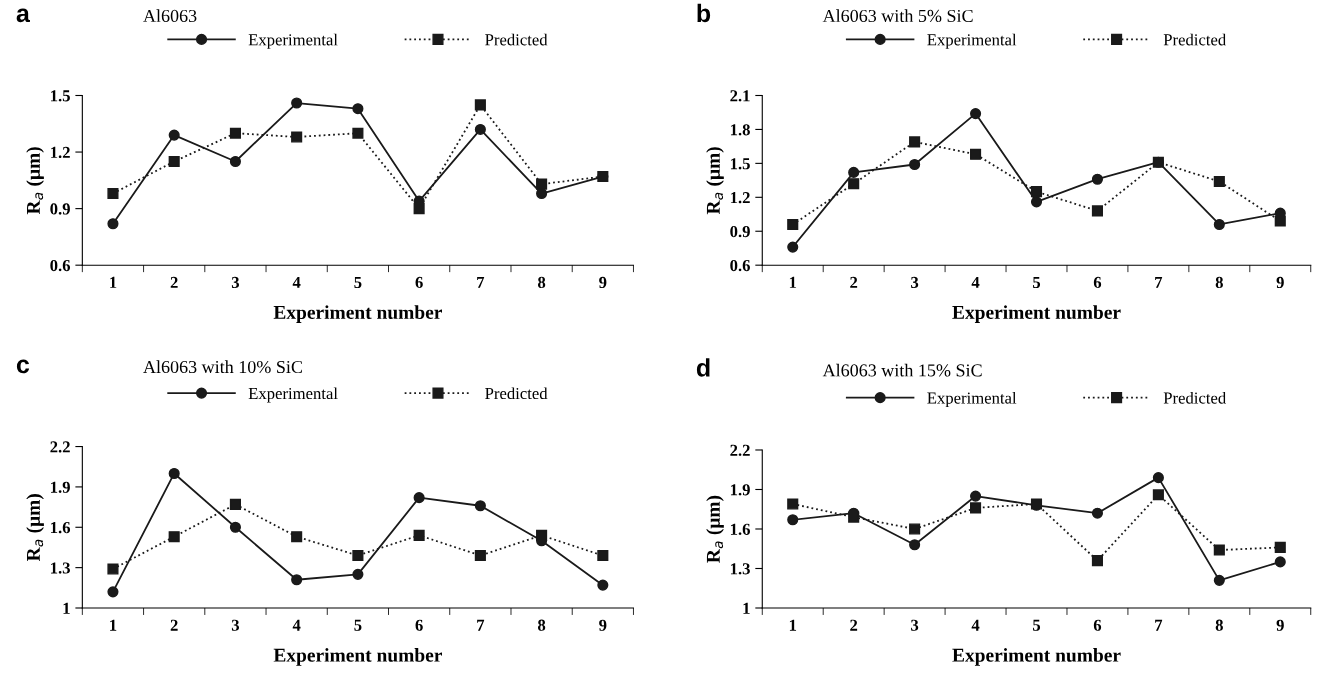 The width and height of the screenshot is (1328, 687). I want to click on chart-title: Al6063, so click(170, 16).